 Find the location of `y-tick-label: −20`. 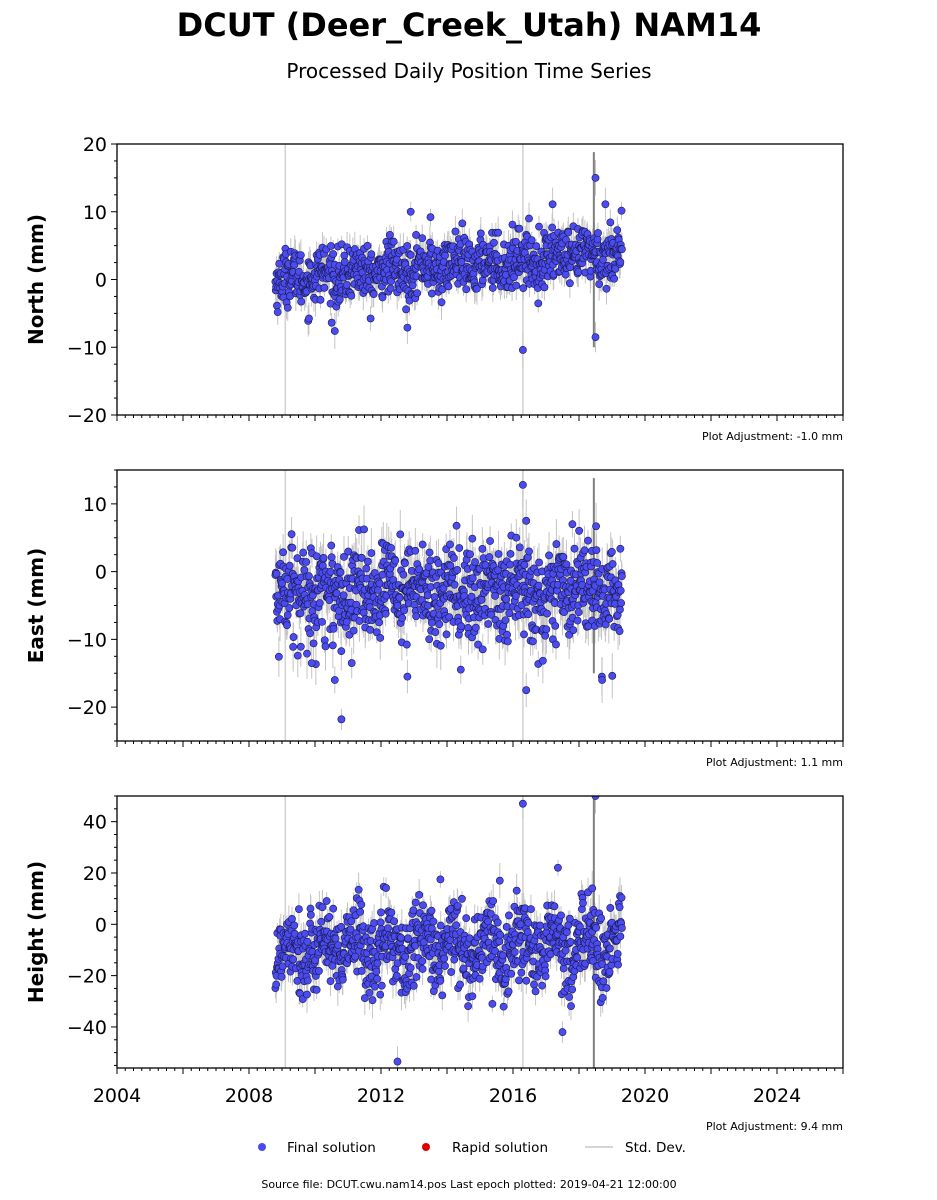

y-tick-label: −20 is located at coordinates (87, 416).